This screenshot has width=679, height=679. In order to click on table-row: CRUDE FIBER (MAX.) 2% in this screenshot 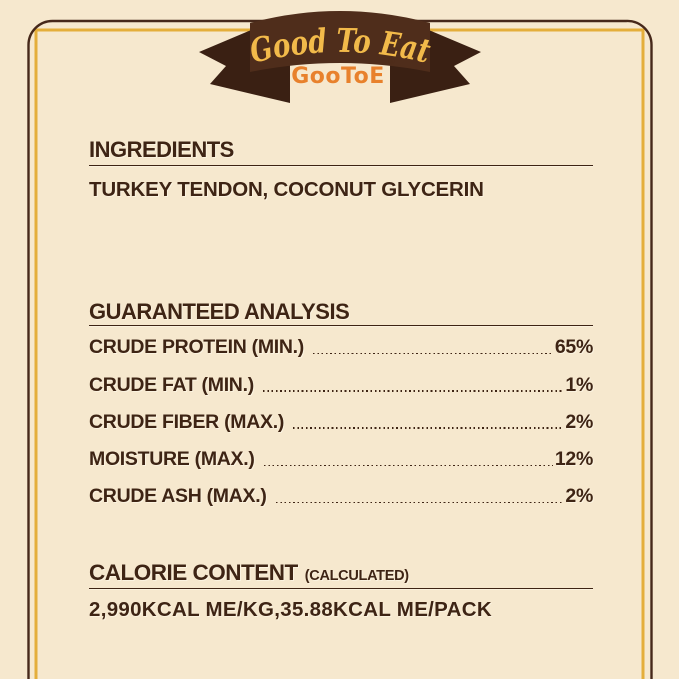, I will do `click(341, 413)`.